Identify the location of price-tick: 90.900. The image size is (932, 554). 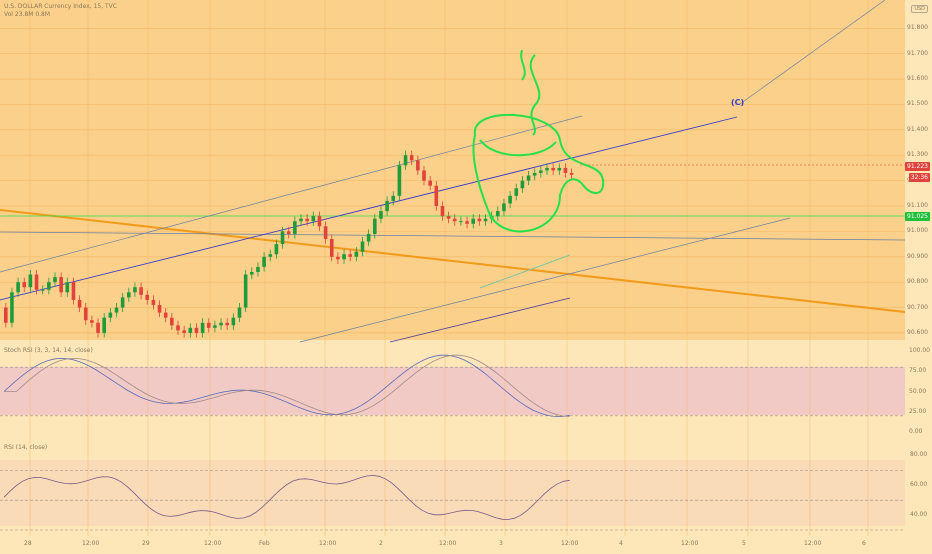
(917, 256).